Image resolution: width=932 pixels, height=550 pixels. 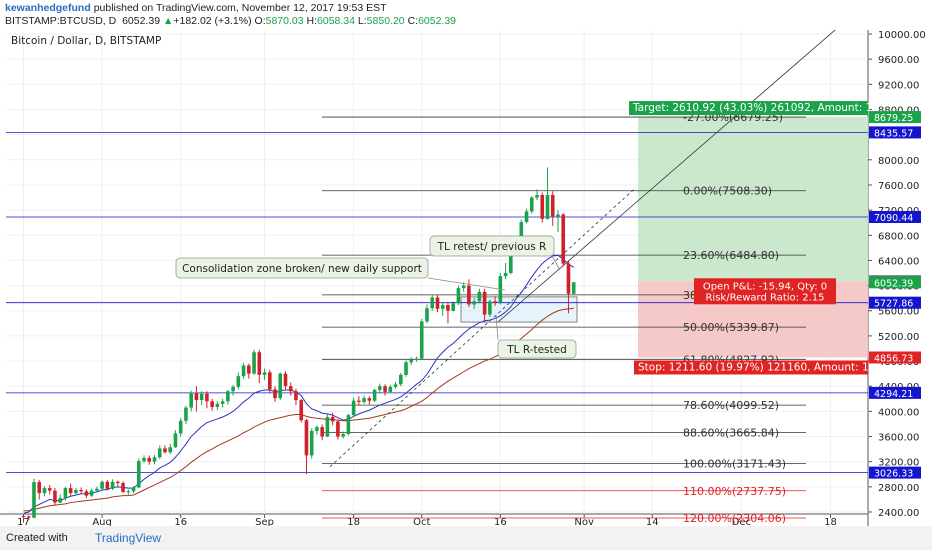 I want to click on position-profit-zone, so click(x=753, y=199).